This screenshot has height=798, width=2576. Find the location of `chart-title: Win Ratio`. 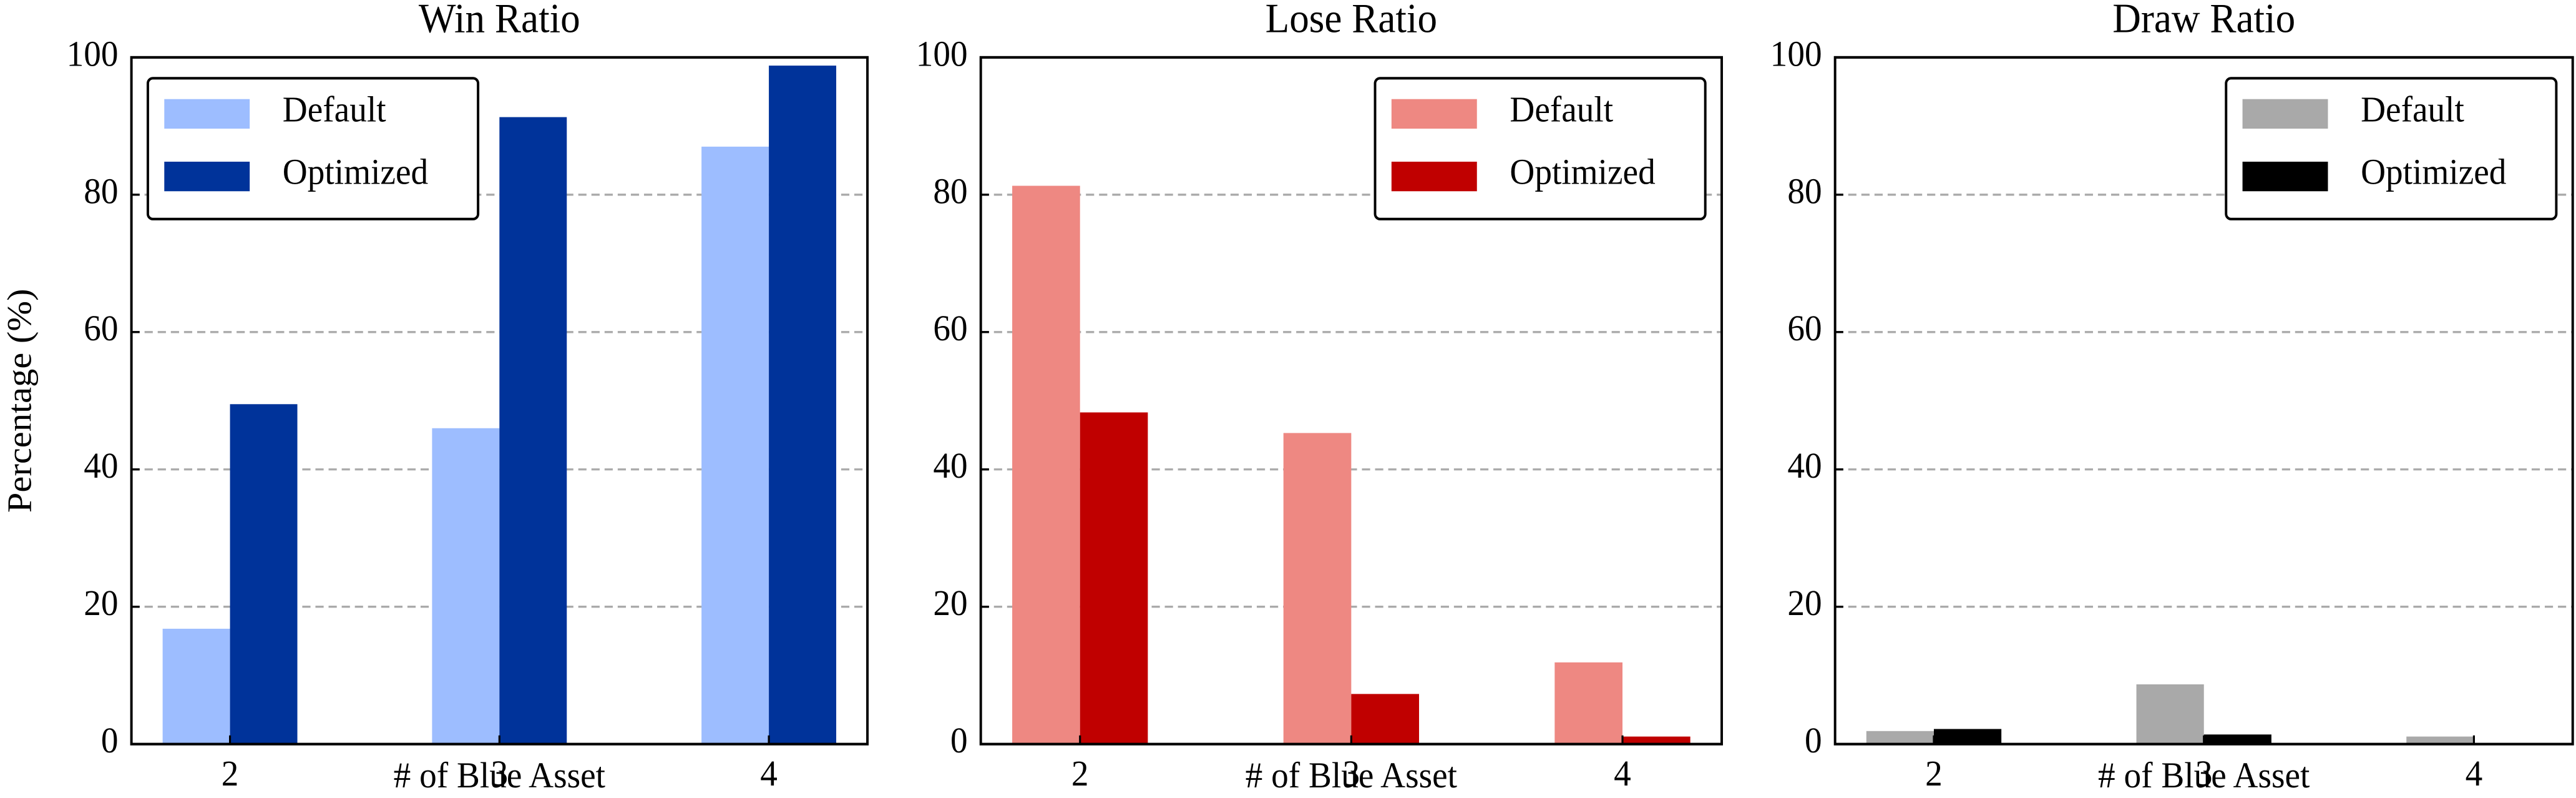

chart-title: Win Ratio is located at coordinates (499, 21).